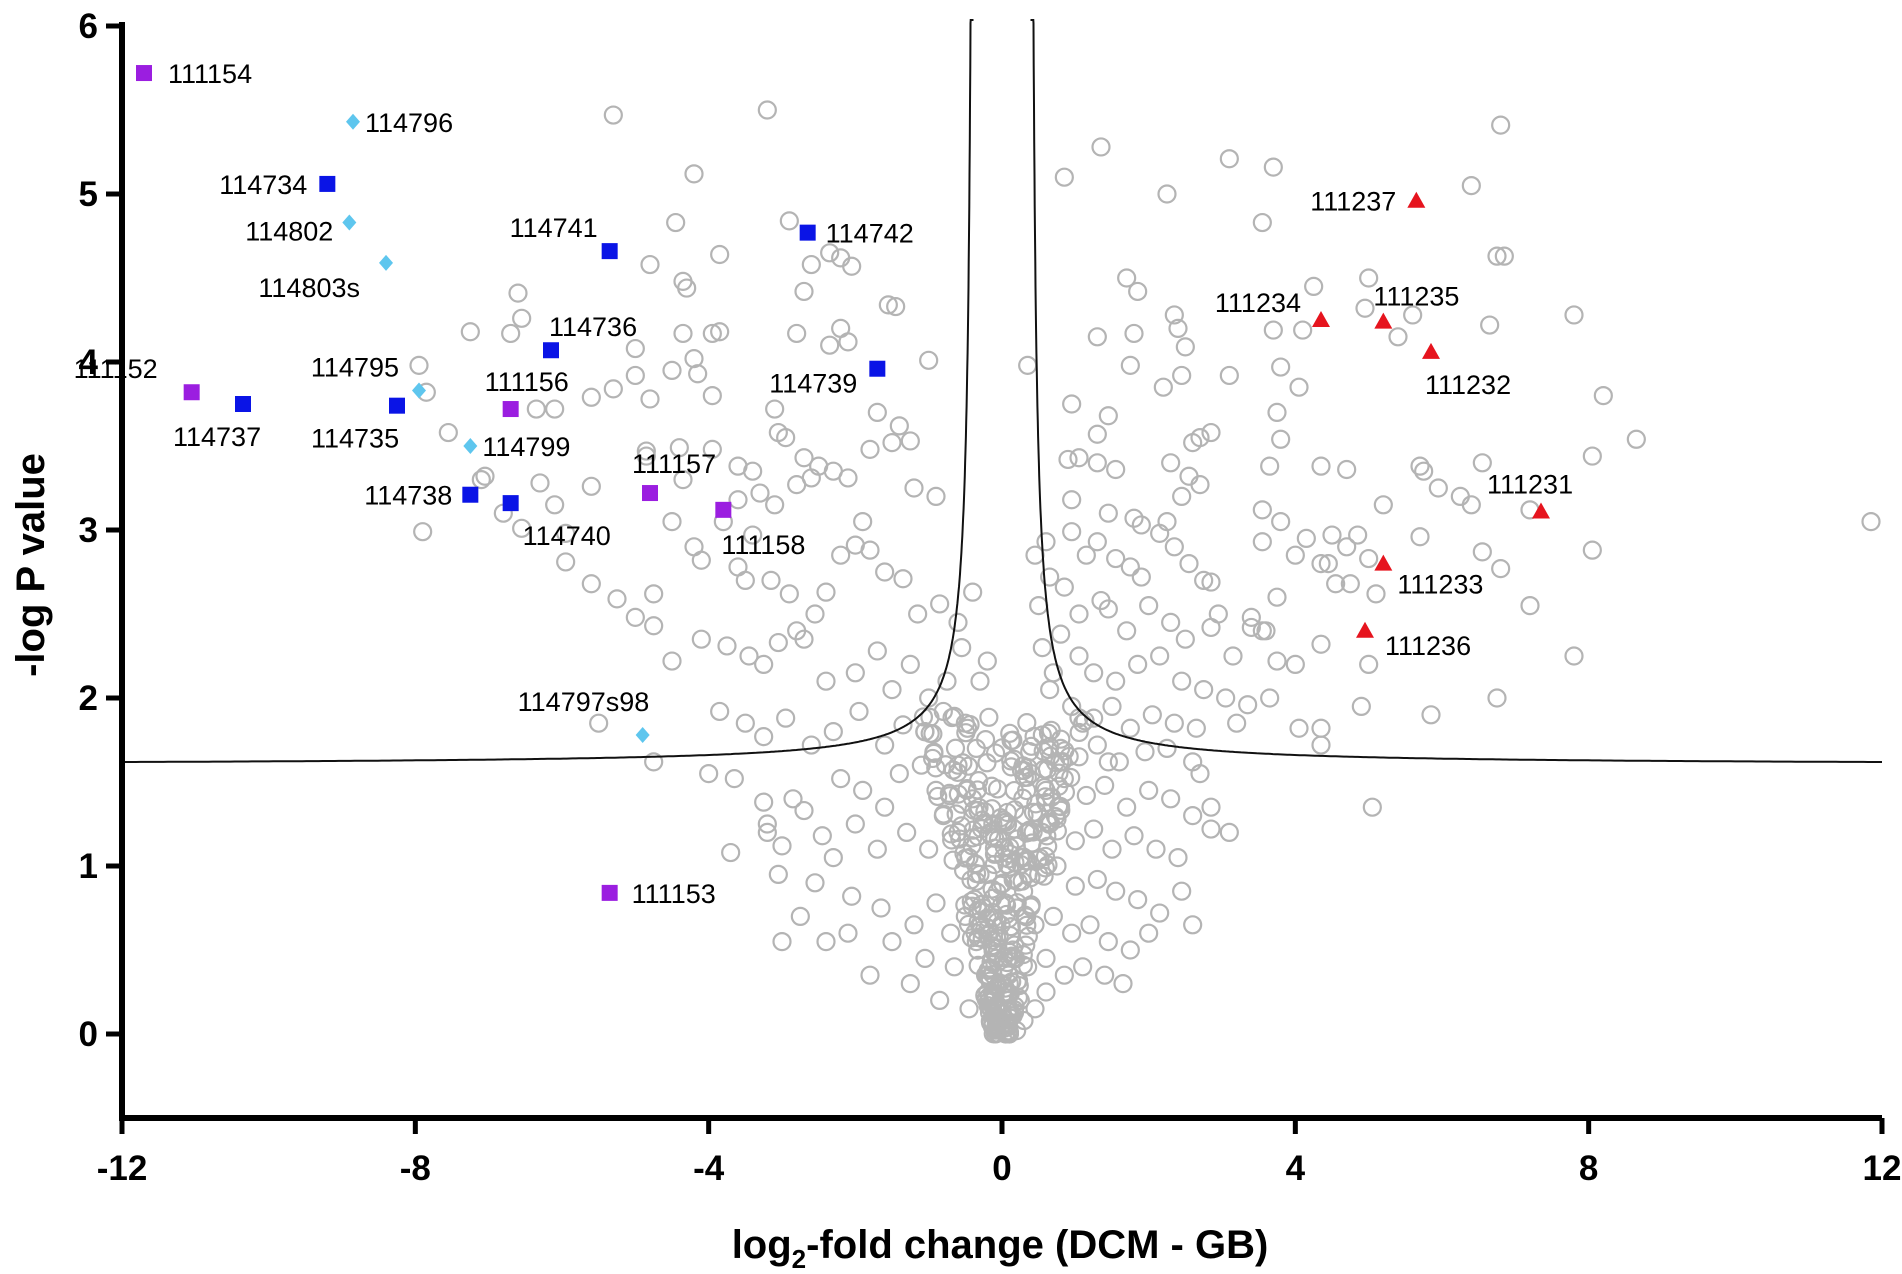 The image size is (1902, 1274). Describe the element at coordinates (554, 228) in the screenshot. I see `point-label-114741: 114741` at that location.